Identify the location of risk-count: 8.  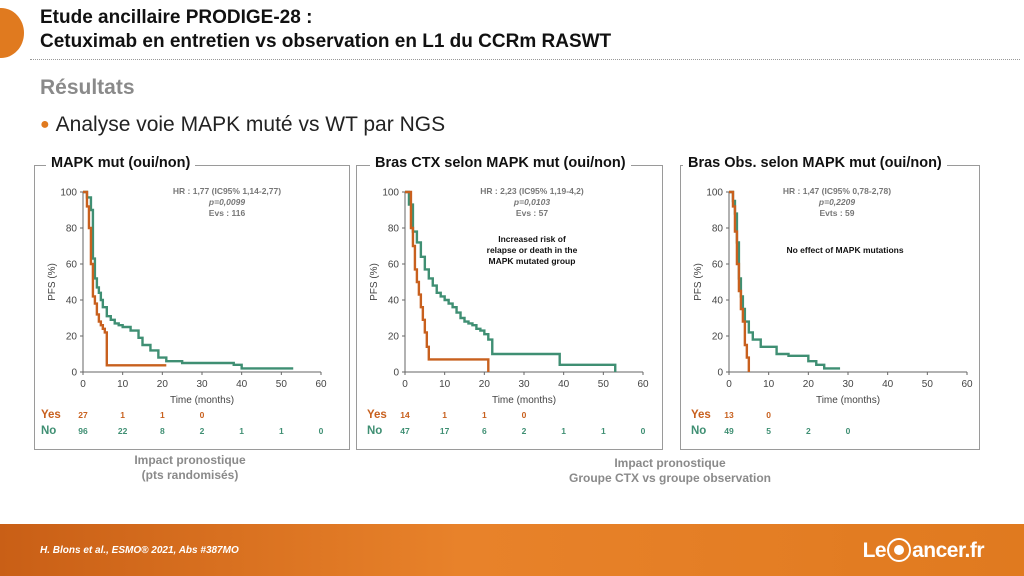
(162, 431).